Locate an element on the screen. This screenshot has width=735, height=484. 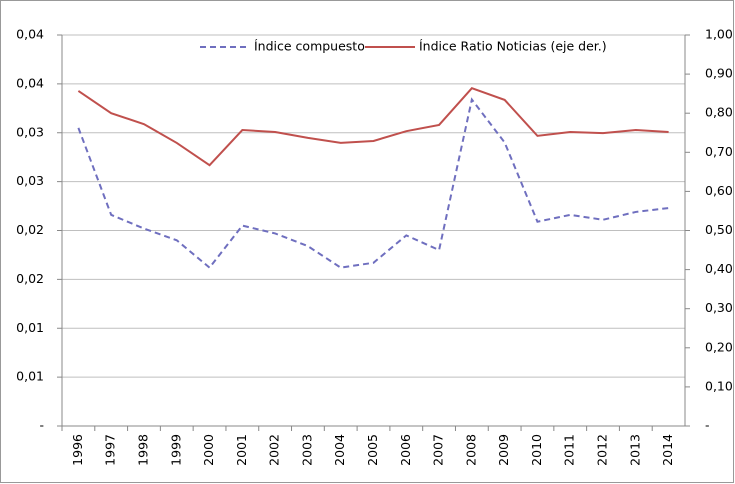
x-tick-label: 1998 is located at coordinates (142, 450).